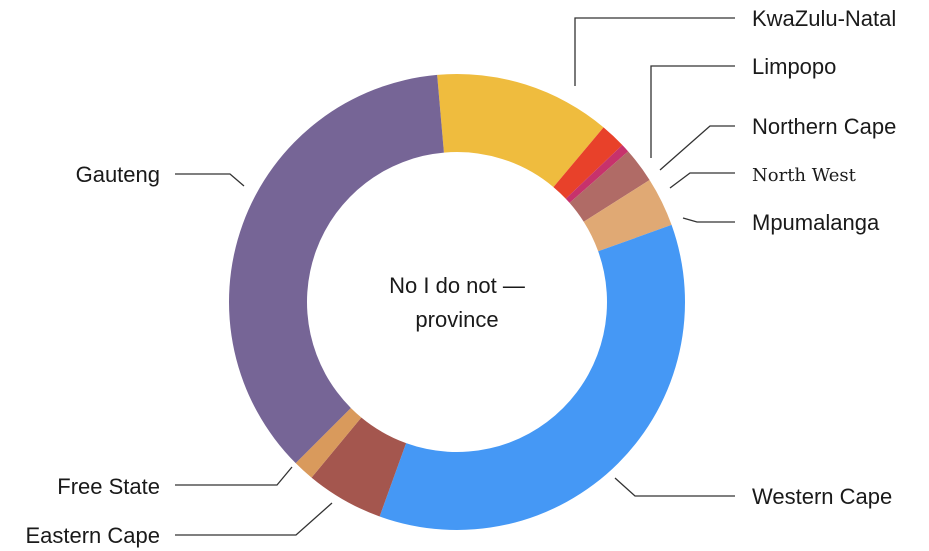 The width and height of the screenshot is (929, 551). Describe the element at coordinates (118, 174) in the screenshot. I see `label-gauteng: Gauteng` at that location.